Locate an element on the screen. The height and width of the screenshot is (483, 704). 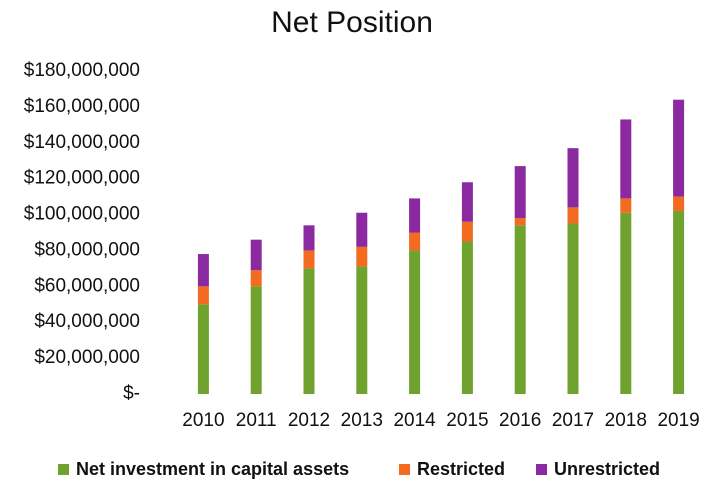
y-tick-label: $120,000,000 is located at coordinates (82, 178).